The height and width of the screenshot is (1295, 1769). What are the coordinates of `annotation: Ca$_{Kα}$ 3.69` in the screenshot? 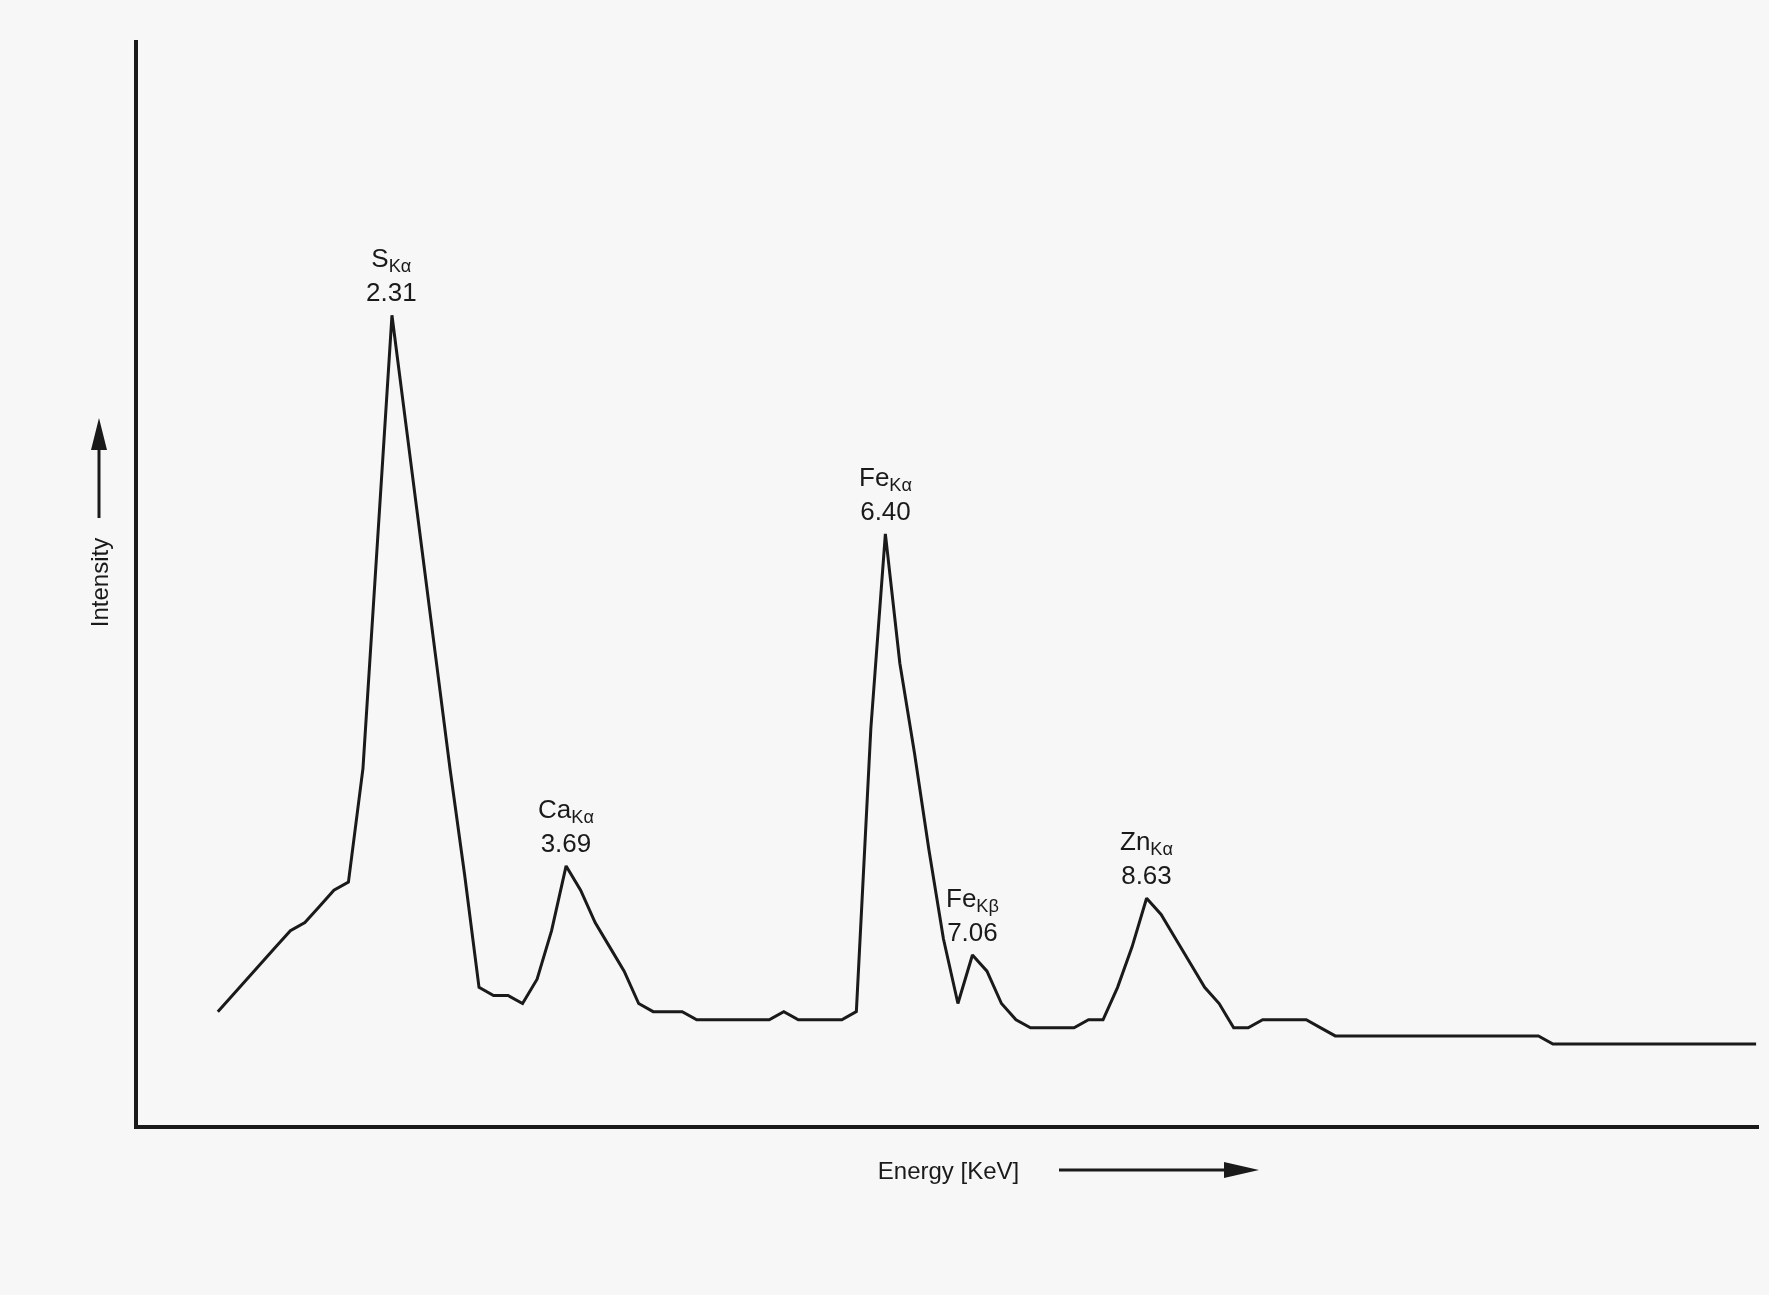 It's located at (566, 826).